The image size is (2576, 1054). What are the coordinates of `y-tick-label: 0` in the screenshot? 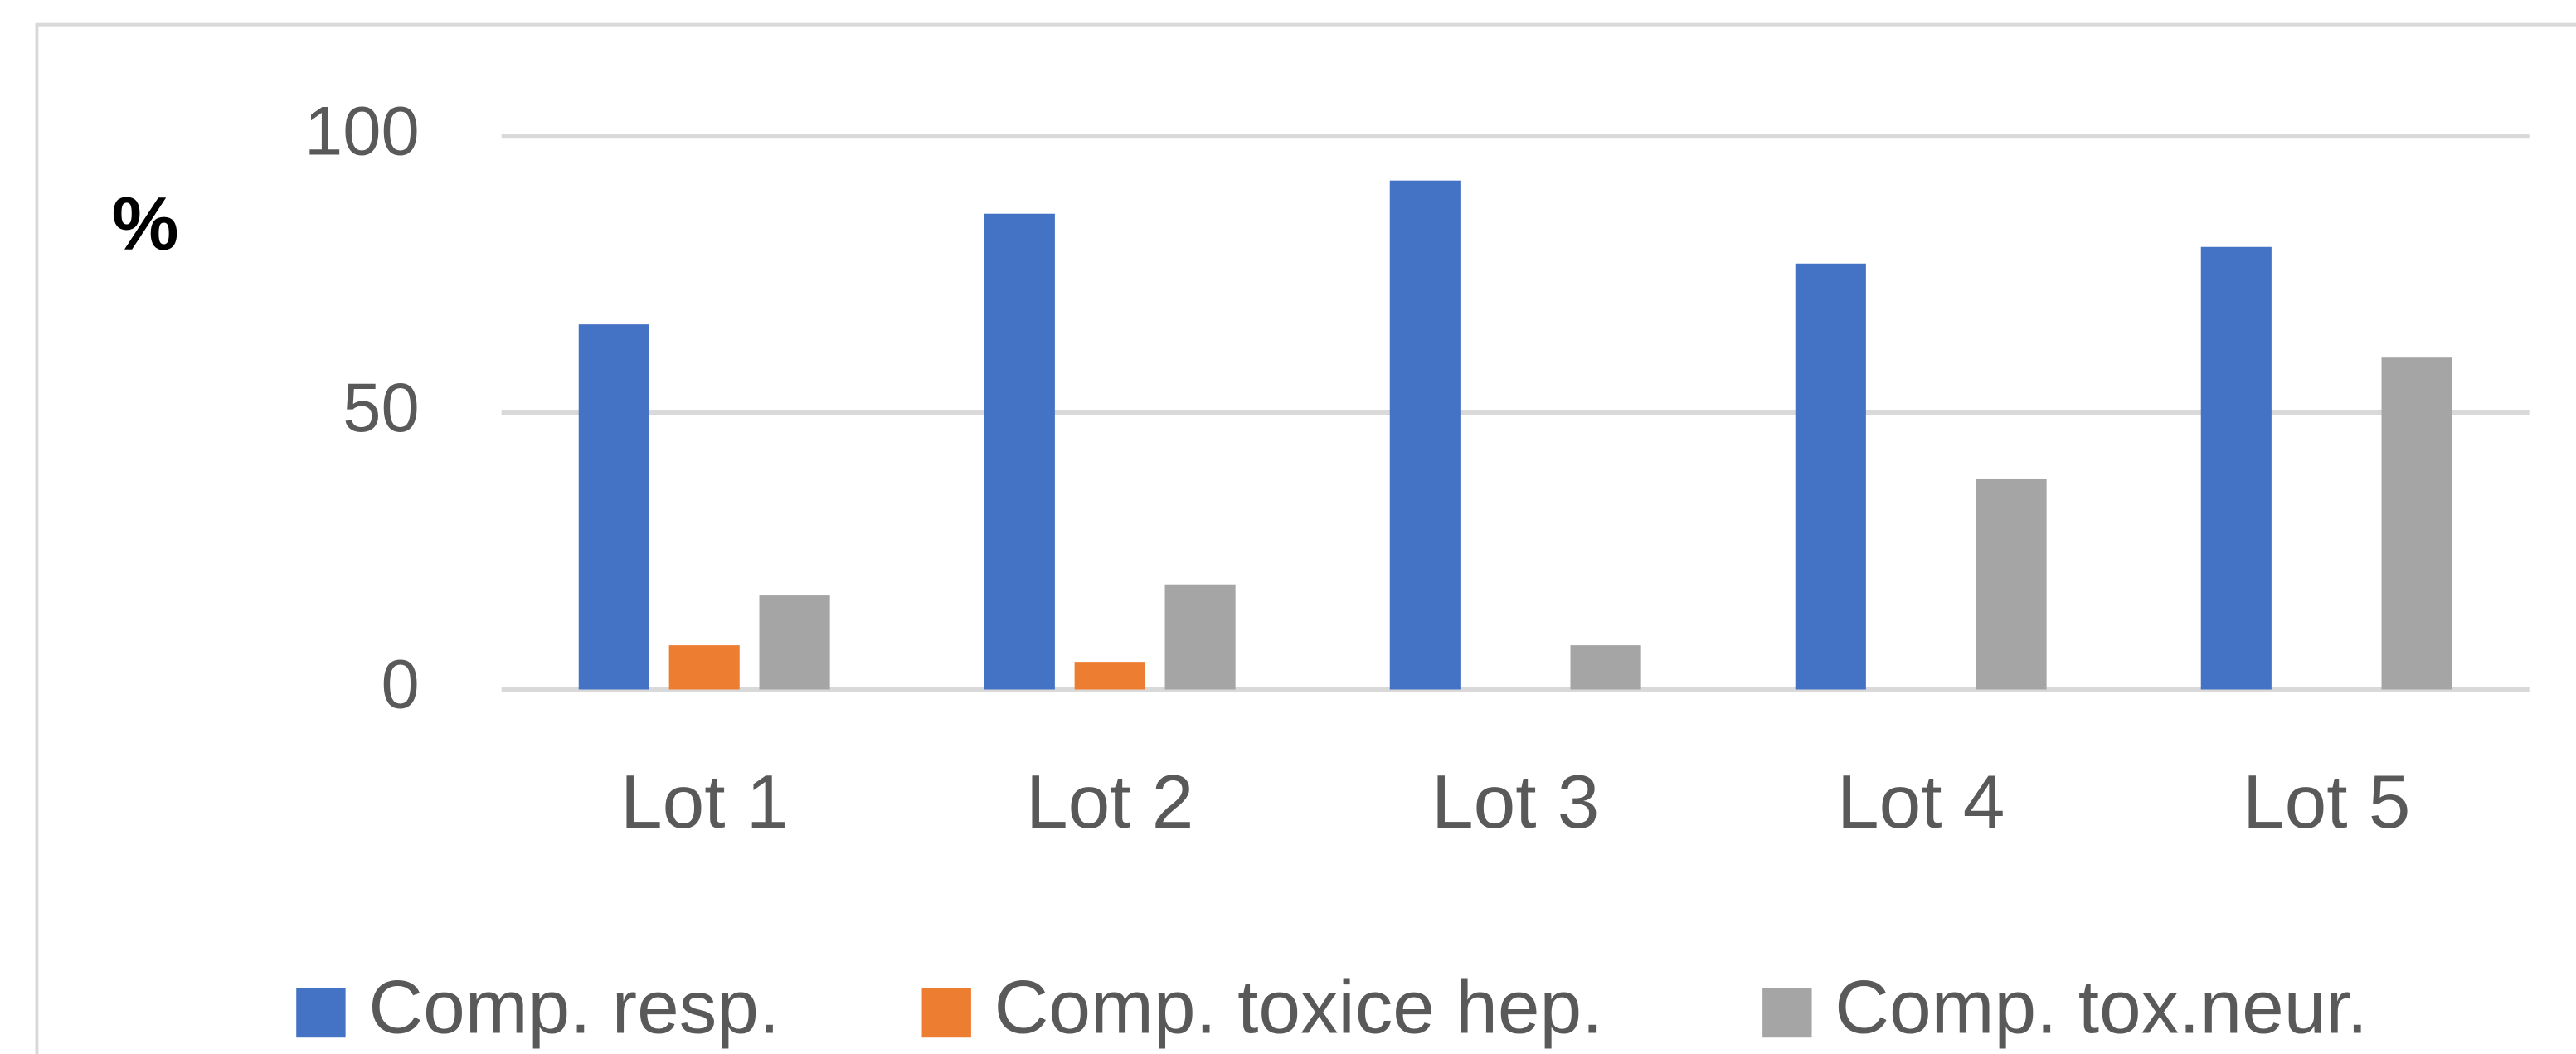 It's located at (400, 683).